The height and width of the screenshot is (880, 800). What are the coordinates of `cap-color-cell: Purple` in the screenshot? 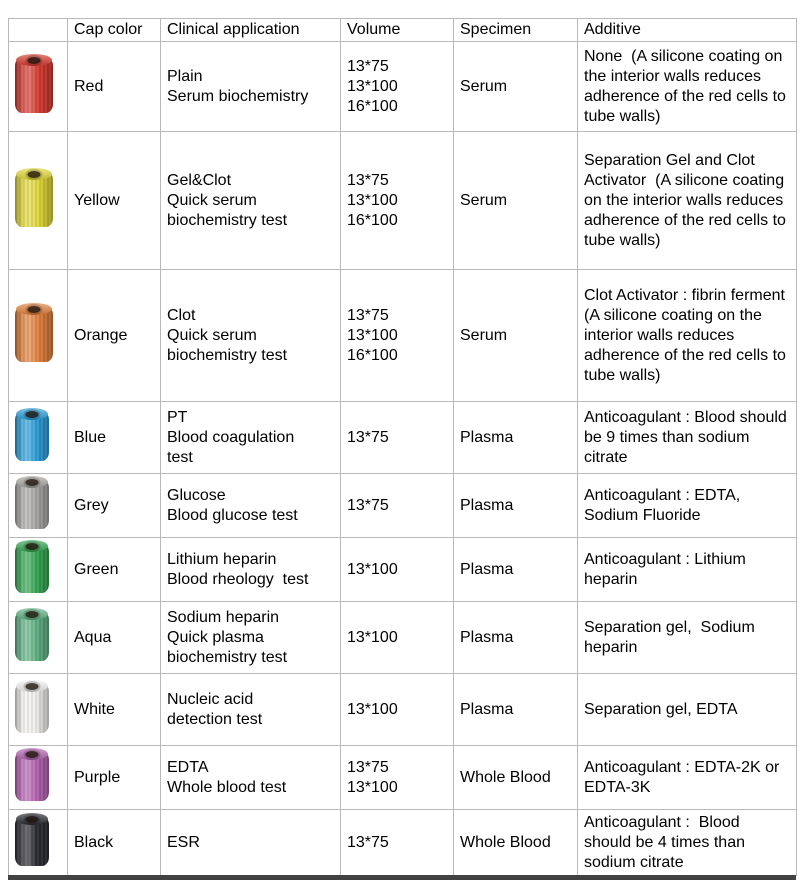 It's located at (114, 777).